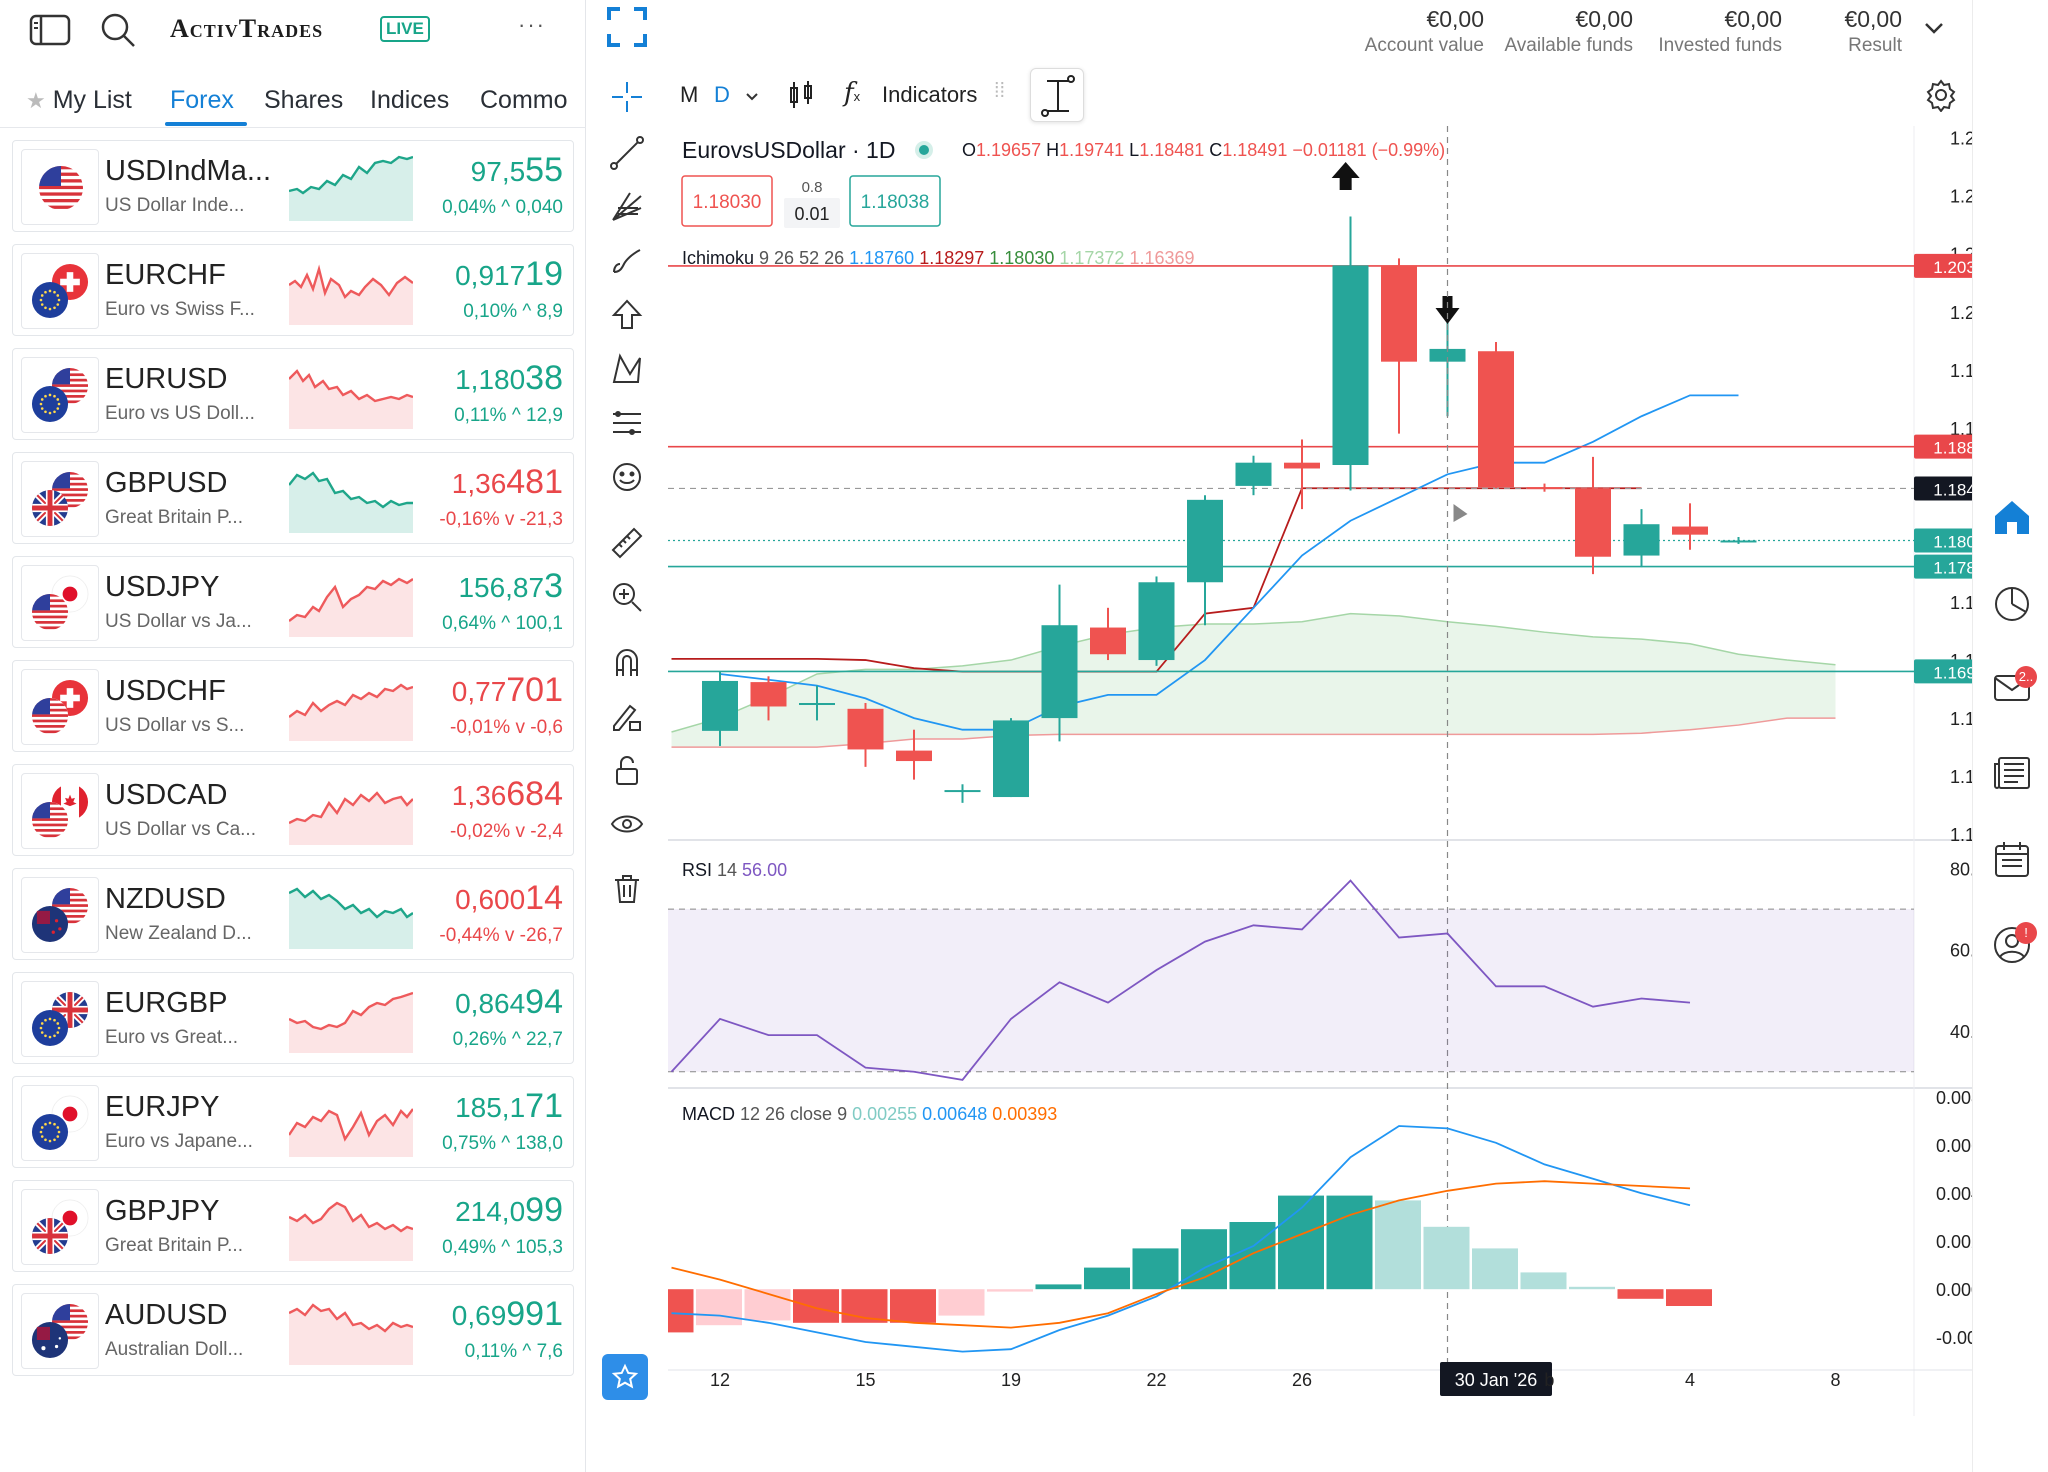 The height and width of the screenshot is (1472, 2048). Describe the element at coordinates (627, 261) in the screenshot. I see `brush-icon` at that location.